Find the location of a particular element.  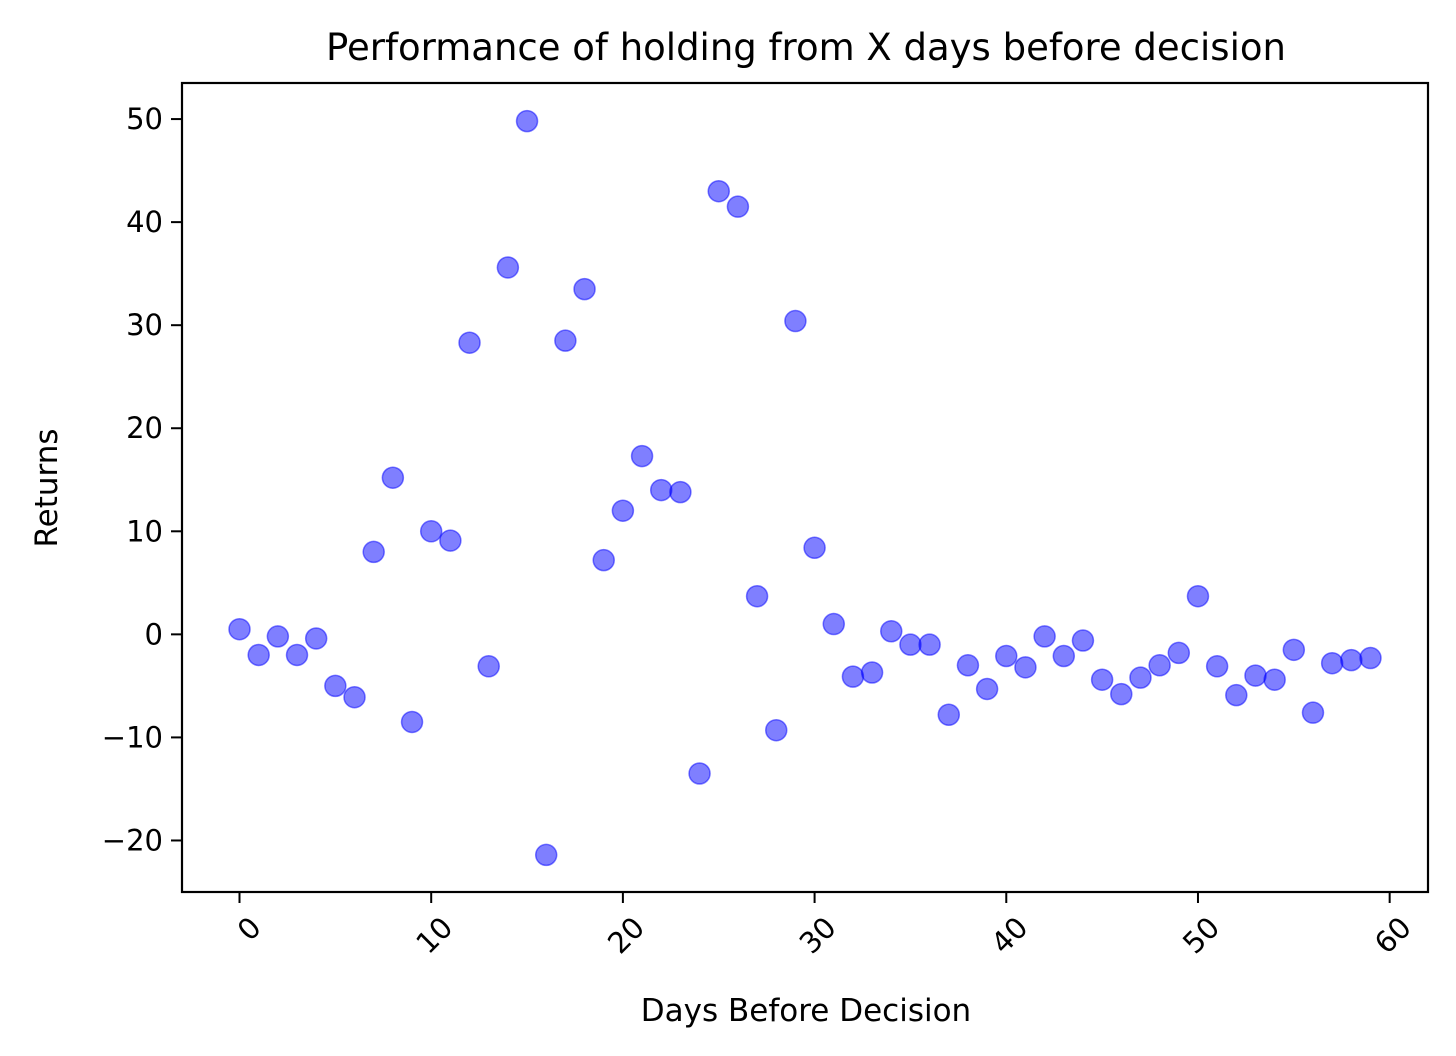

x-axis-ticks: 0 10 20 30 40 50 60 is located at coordinates (824, 926).